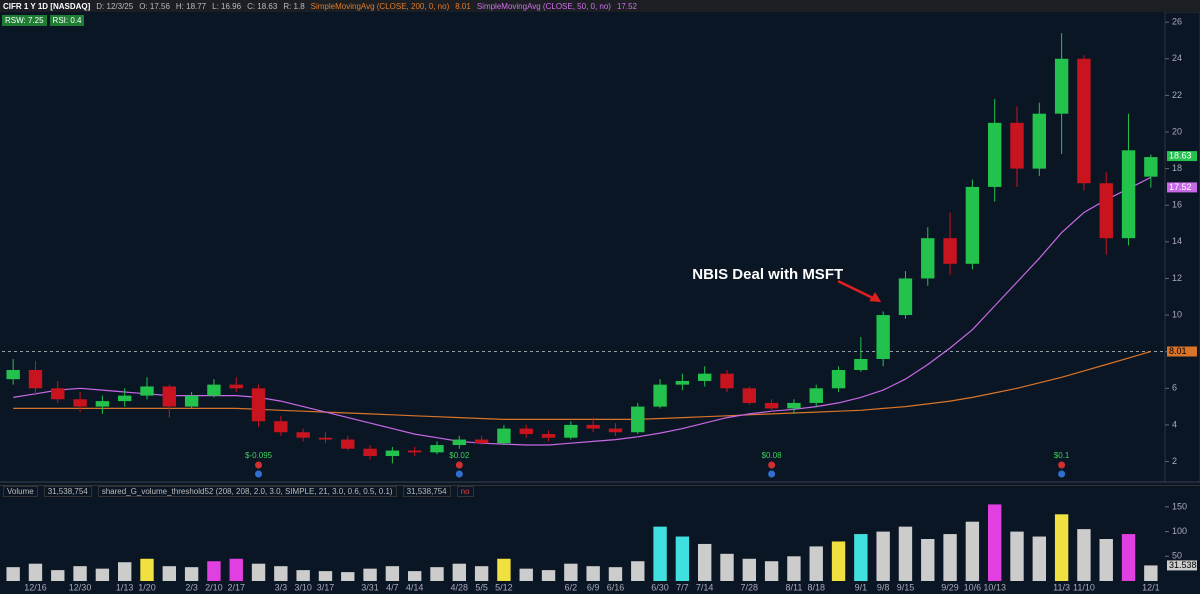  Describe the element at coordinates (370, 587) in the screenshot. I see `x-tick-label: 3/31` at that location.